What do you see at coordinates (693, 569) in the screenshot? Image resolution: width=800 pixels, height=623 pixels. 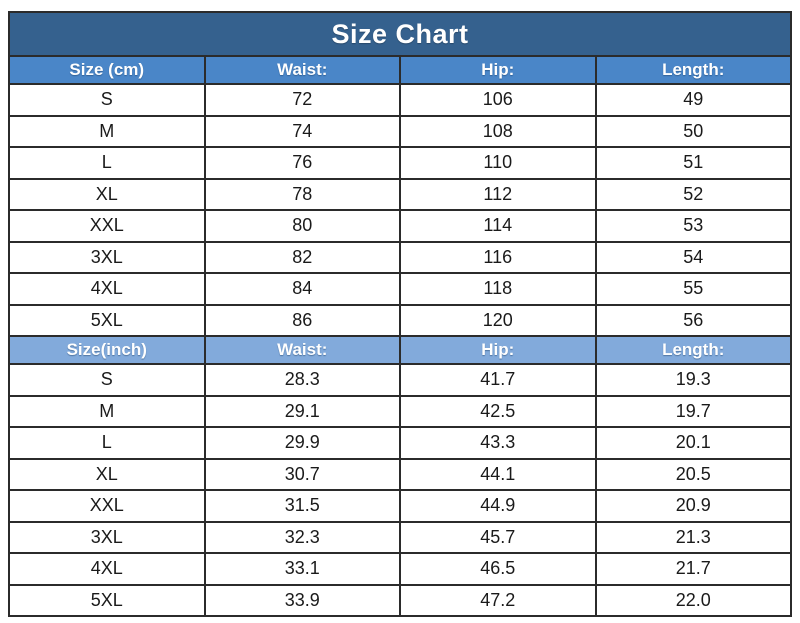 I see `value-cell: 21.7` at bounding box center [693, 569].